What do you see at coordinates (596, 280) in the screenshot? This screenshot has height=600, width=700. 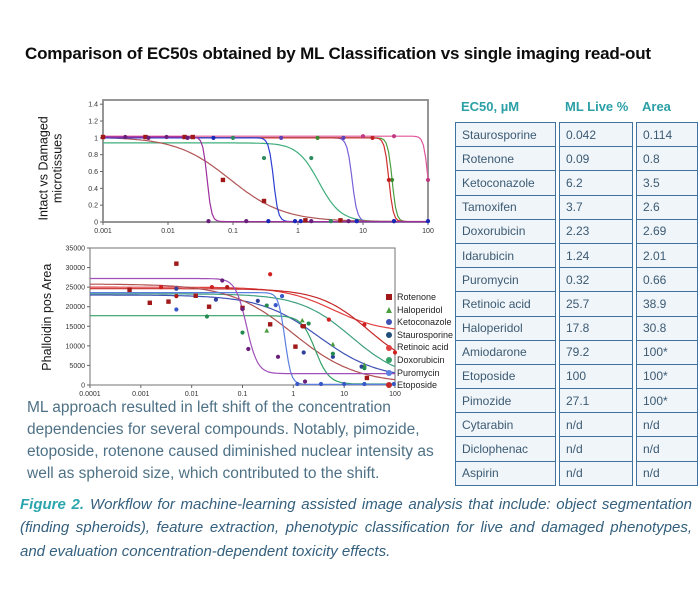 I see `cell-ml-live: 0.32` at bounding box center [596, 280].